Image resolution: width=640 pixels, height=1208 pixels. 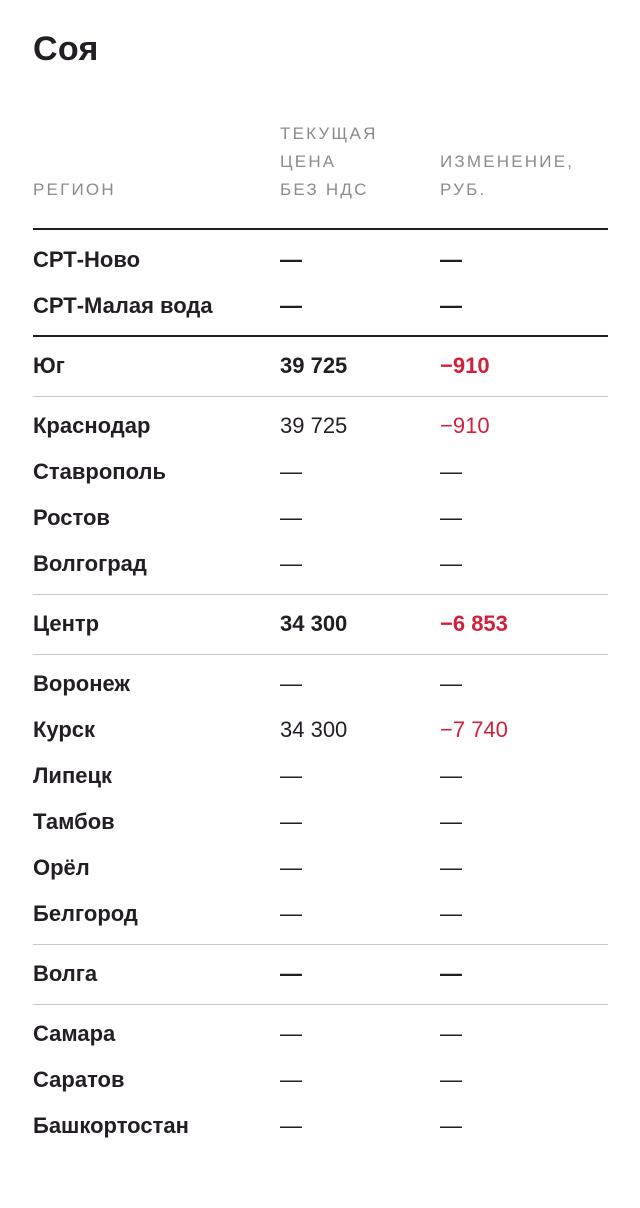 What do you see at coordinates (66, 49) in the screenshot?
I see `page-title: Соя` at bounding box center [66, 49].